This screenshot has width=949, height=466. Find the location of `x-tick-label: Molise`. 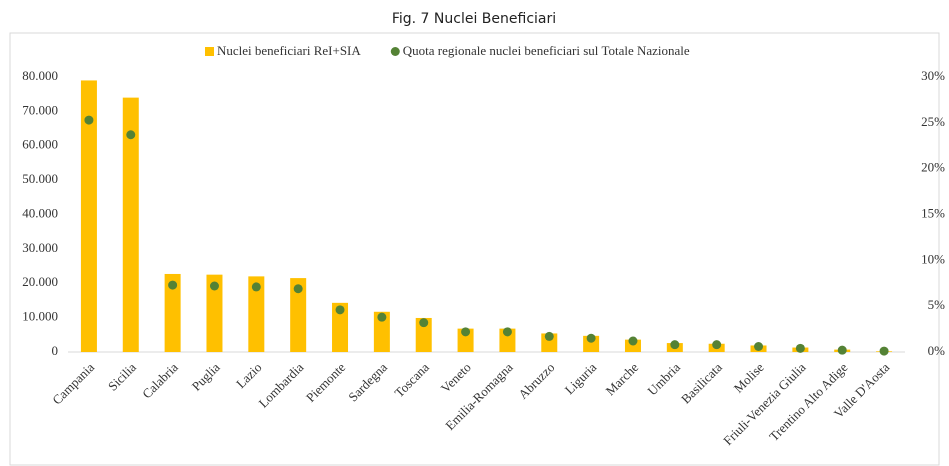

x-tick-label: Molise is located at coordinates (749, 377).